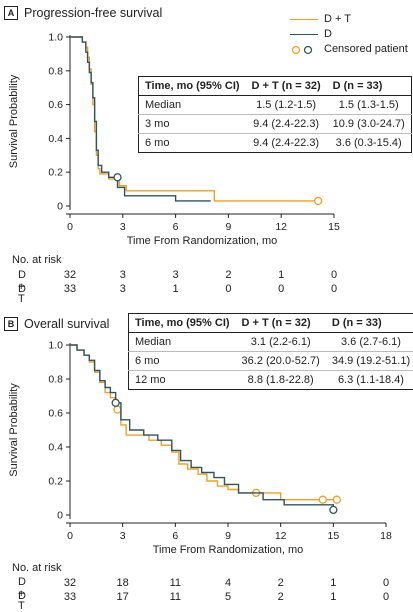 This screenshot has width=413, height=612. I want to click on legend-swatch-d, so click(304, 34).